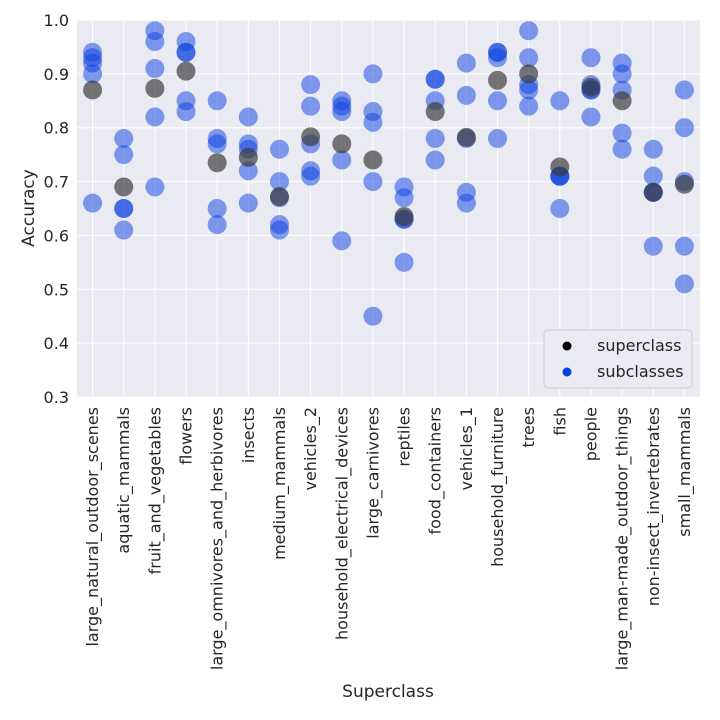 The width and height of the screenshot is (720, 720). What do you see at coordinates (218, 538) in the screenshot?
I see `x-tick-label: large_omnivores_and_herbivores` at bounding box center [218, 538].